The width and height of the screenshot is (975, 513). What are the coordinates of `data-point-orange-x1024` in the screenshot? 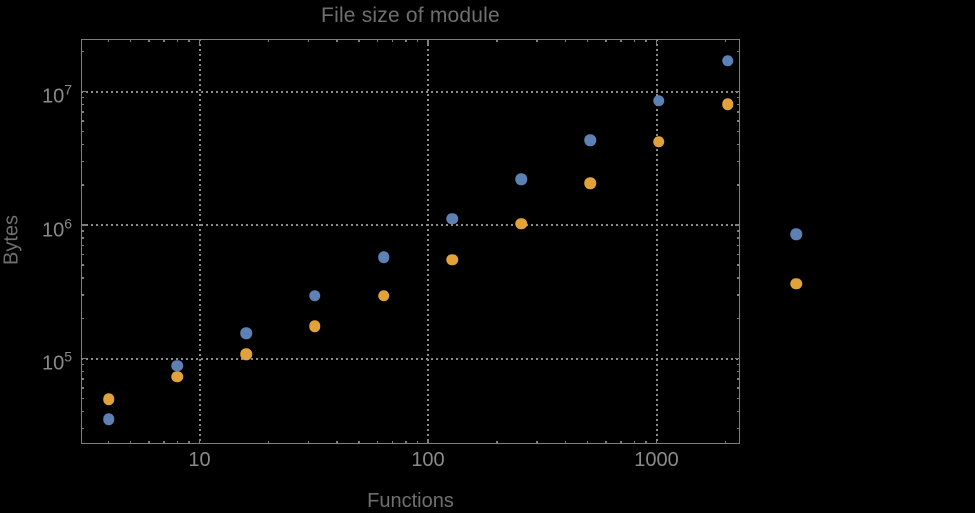 It's located at (659, 141).